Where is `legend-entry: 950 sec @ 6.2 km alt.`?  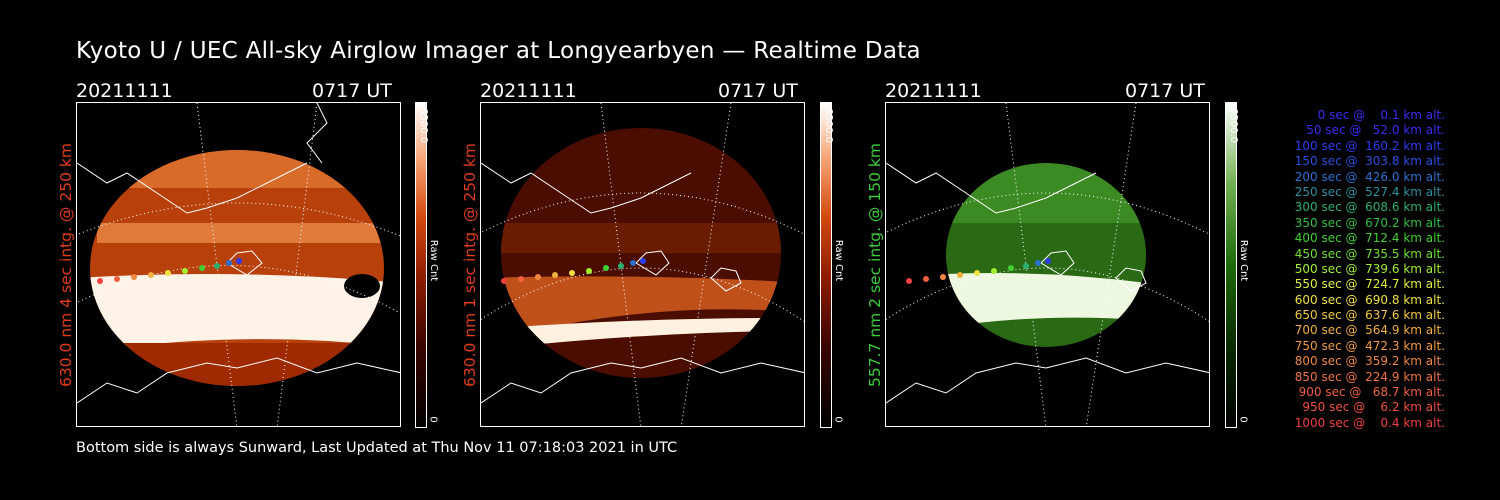 legend-entry: 950 sec @ 6.2 km alt. is located at coordinates (1371, 407).